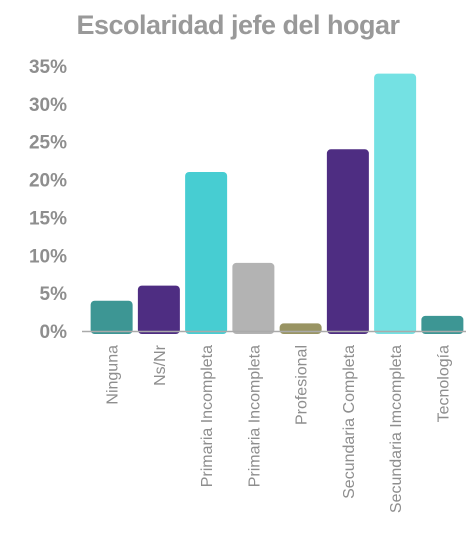  What do you see at coordinates (396, 429) in the screenshot?
I see `x-category-label: Secundaria Imcompleta` at bounding box center [396, 429].